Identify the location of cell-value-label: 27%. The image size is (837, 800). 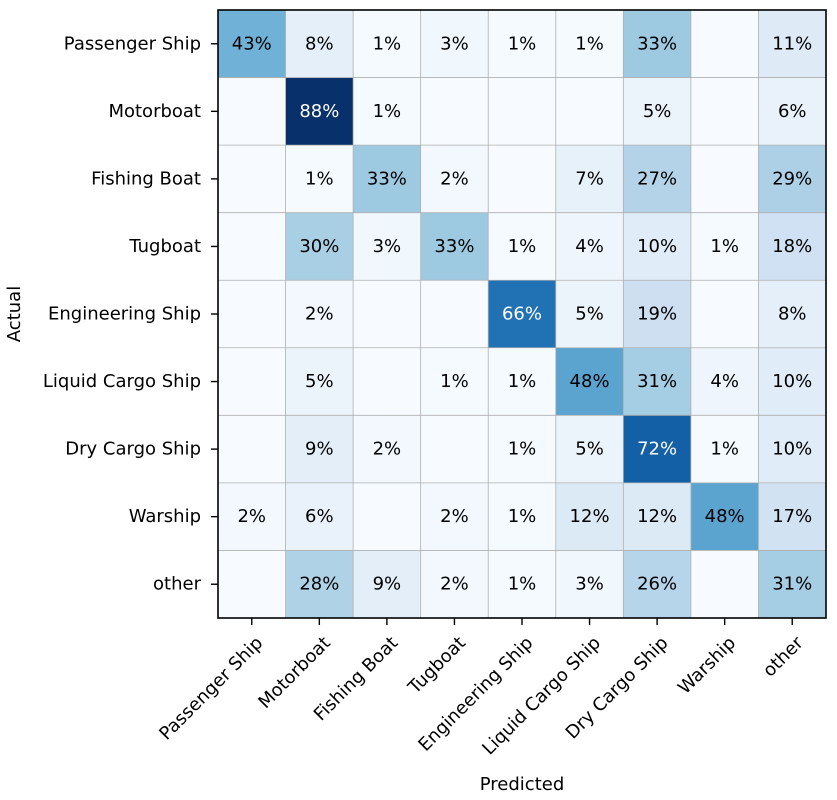
(657, 178).